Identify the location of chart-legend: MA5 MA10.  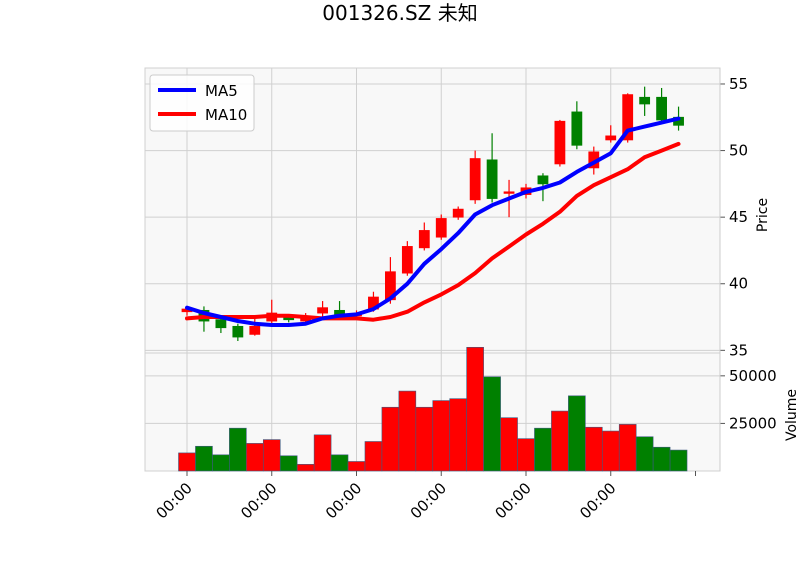
(202, 103).